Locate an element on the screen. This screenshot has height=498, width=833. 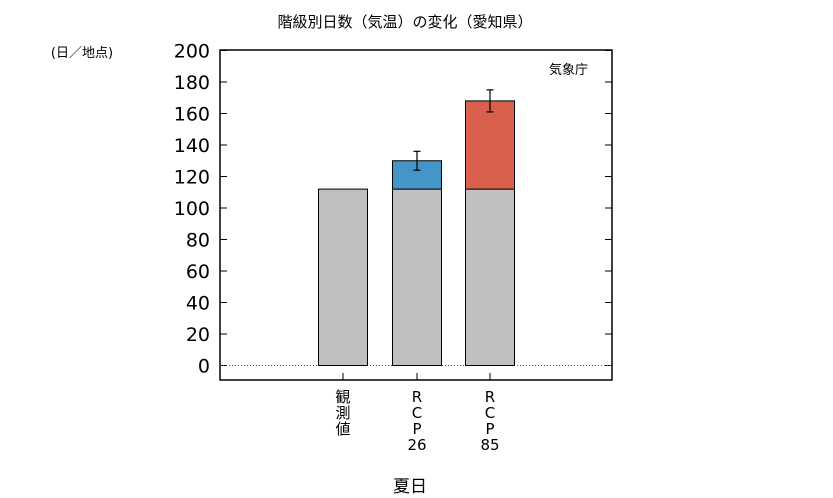
y-unit-label: (日／地点) is located at coordinates (82, 53).